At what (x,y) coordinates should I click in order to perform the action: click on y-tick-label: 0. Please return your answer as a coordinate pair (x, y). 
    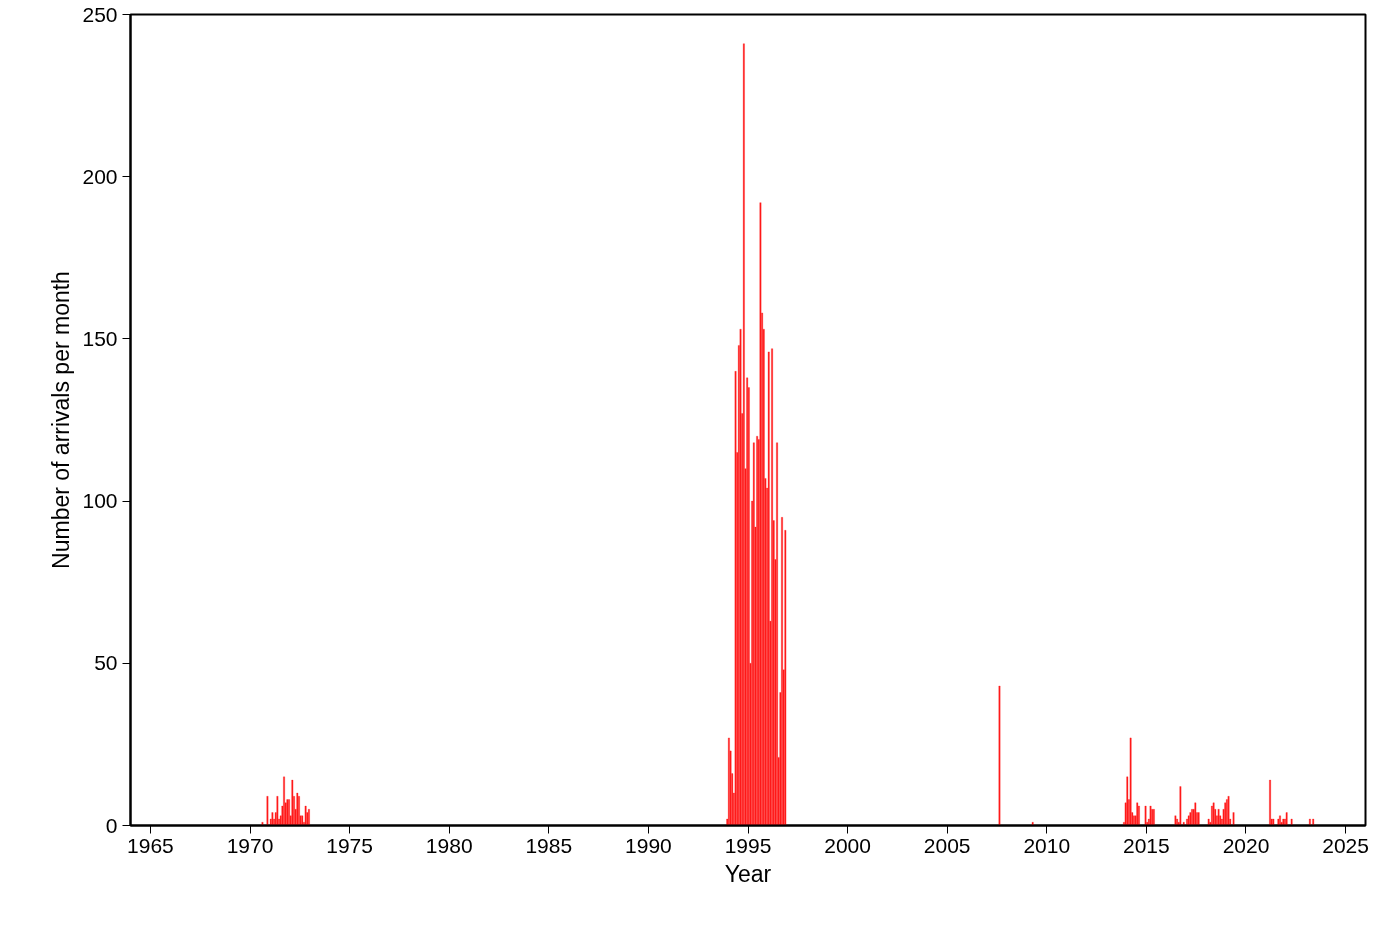
    Looking at the image, I should click on (111, 825).